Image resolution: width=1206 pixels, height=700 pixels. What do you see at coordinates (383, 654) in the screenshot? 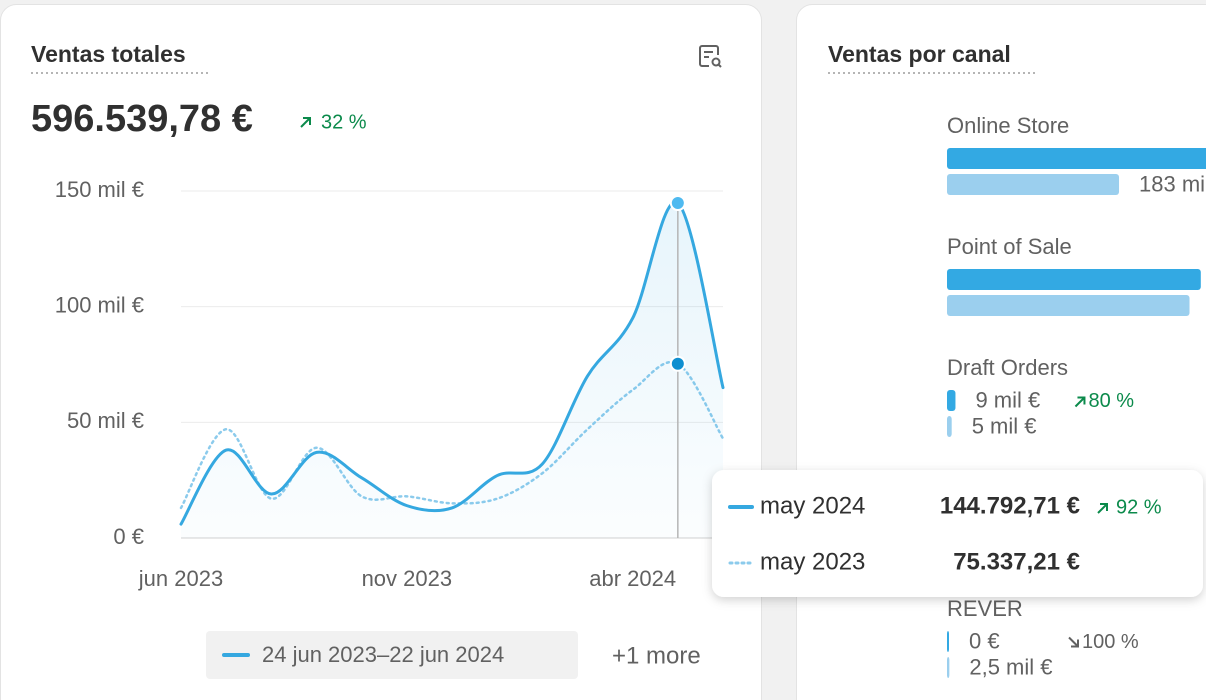
I see `legend-label: 24 jun 2023–22 jun 2024` at bounding box center [383, 654].